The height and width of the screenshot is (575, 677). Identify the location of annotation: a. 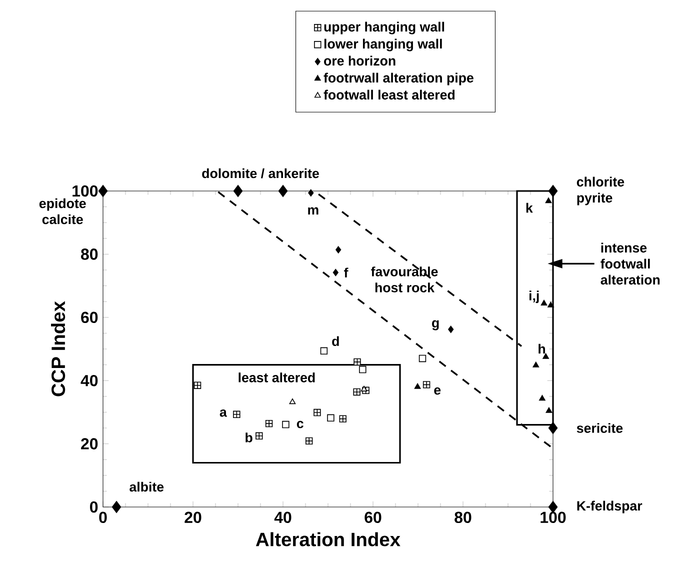
(223, 413).